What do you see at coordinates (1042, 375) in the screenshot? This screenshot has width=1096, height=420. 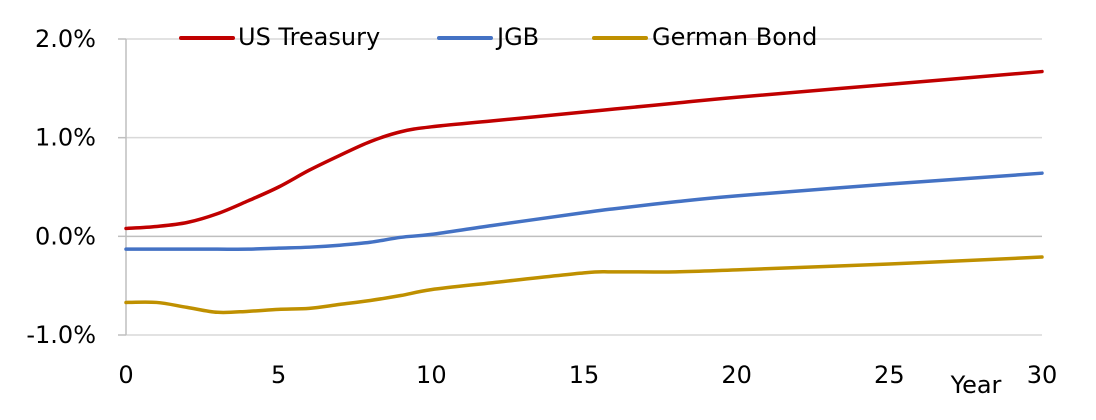 I see `x-tick-label-6: 30` at bounding box center [1042, 375].